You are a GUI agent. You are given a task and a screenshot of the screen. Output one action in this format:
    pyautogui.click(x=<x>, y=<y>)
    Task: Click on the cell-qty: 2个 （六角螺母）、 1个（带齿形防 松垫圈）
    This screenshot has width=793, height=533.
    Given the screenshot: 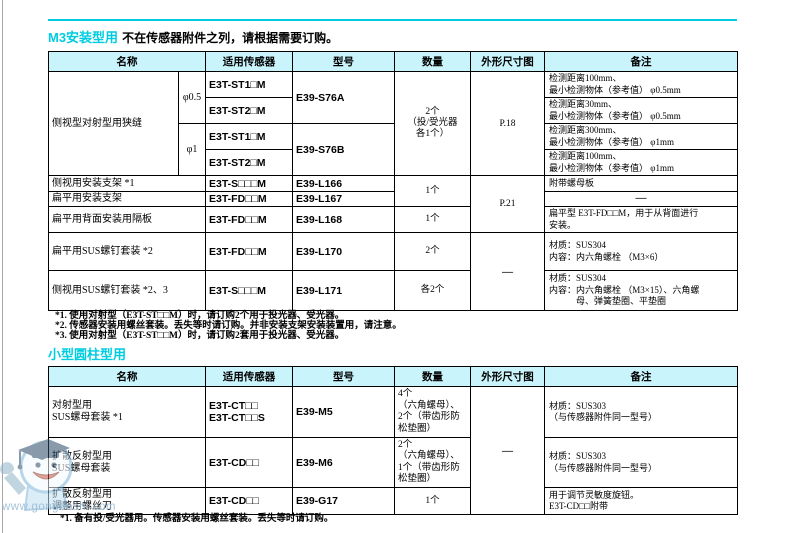 What is the action you would take?
    pyautogui.click(x=432, y=462)
    